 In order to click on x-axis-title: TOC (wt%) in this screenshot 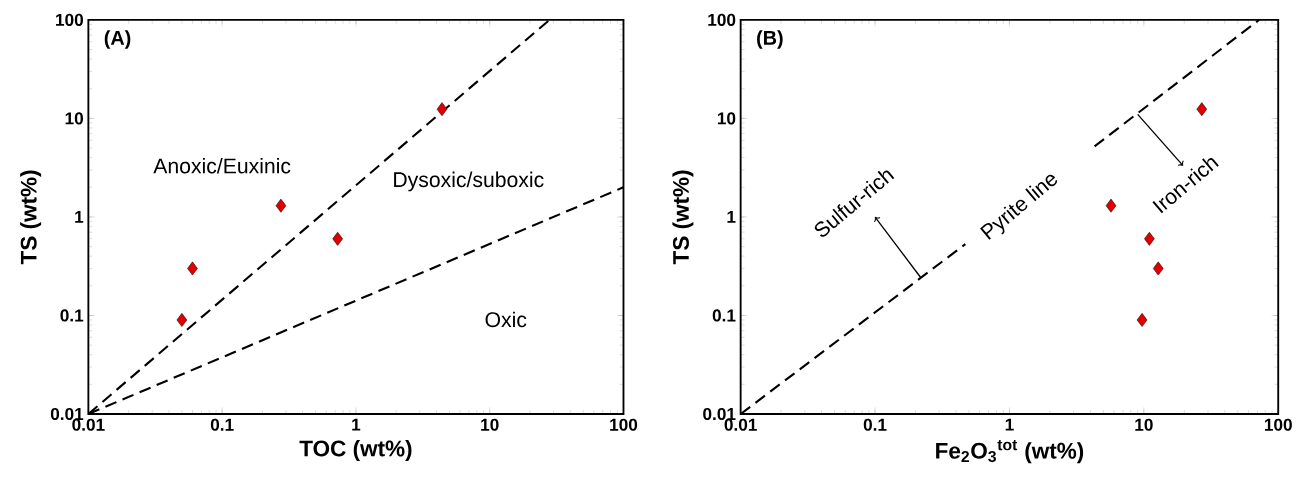, I will do `click(355, 451)`.